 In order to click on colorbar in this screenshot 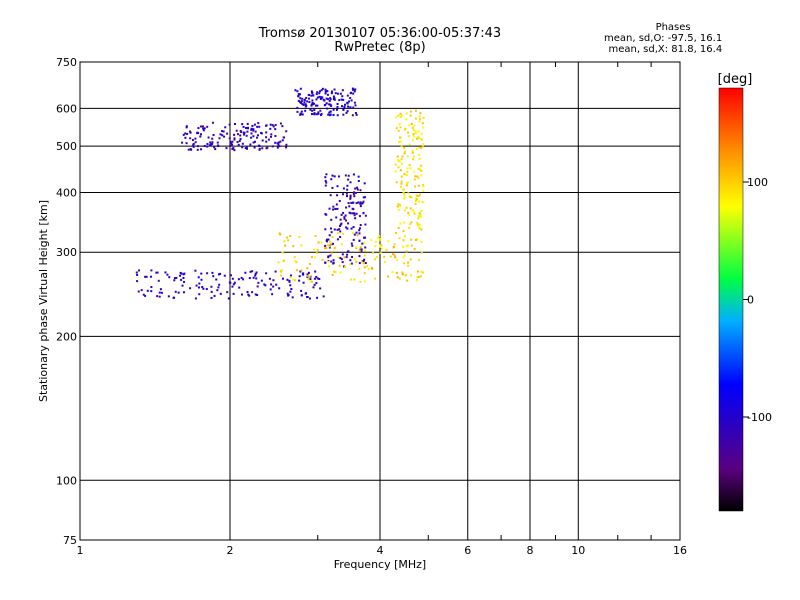, I will do `click(731, 299)`.